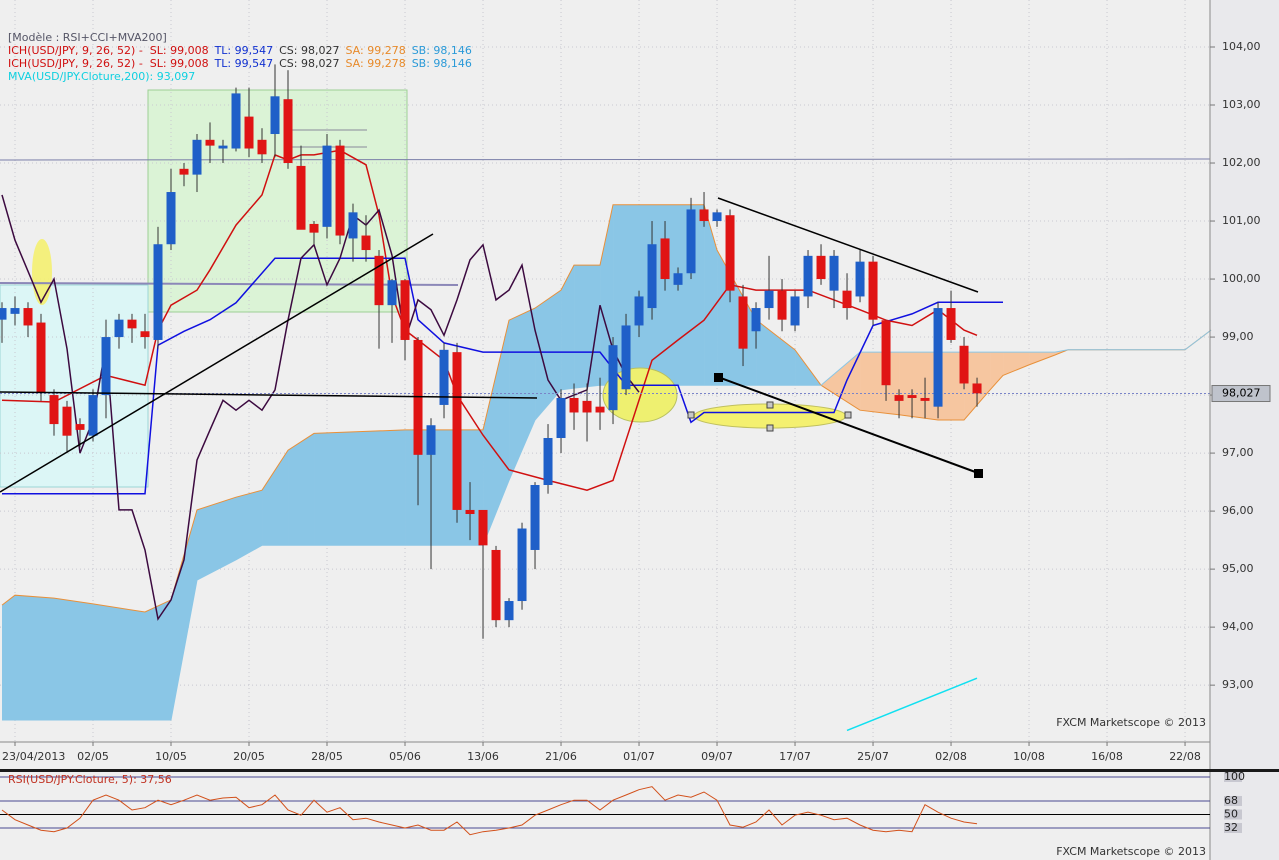 Image resolution: width=1279 pixels, height=860 pixels. I want to click on zone-rect, so click(74, 386).